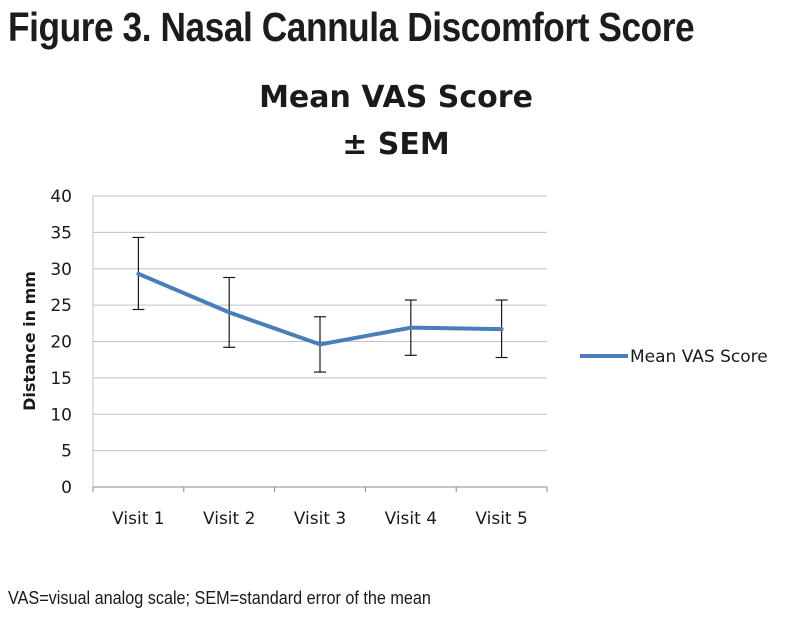  I want to click on y-tick-label: 40, so click(61, 197).